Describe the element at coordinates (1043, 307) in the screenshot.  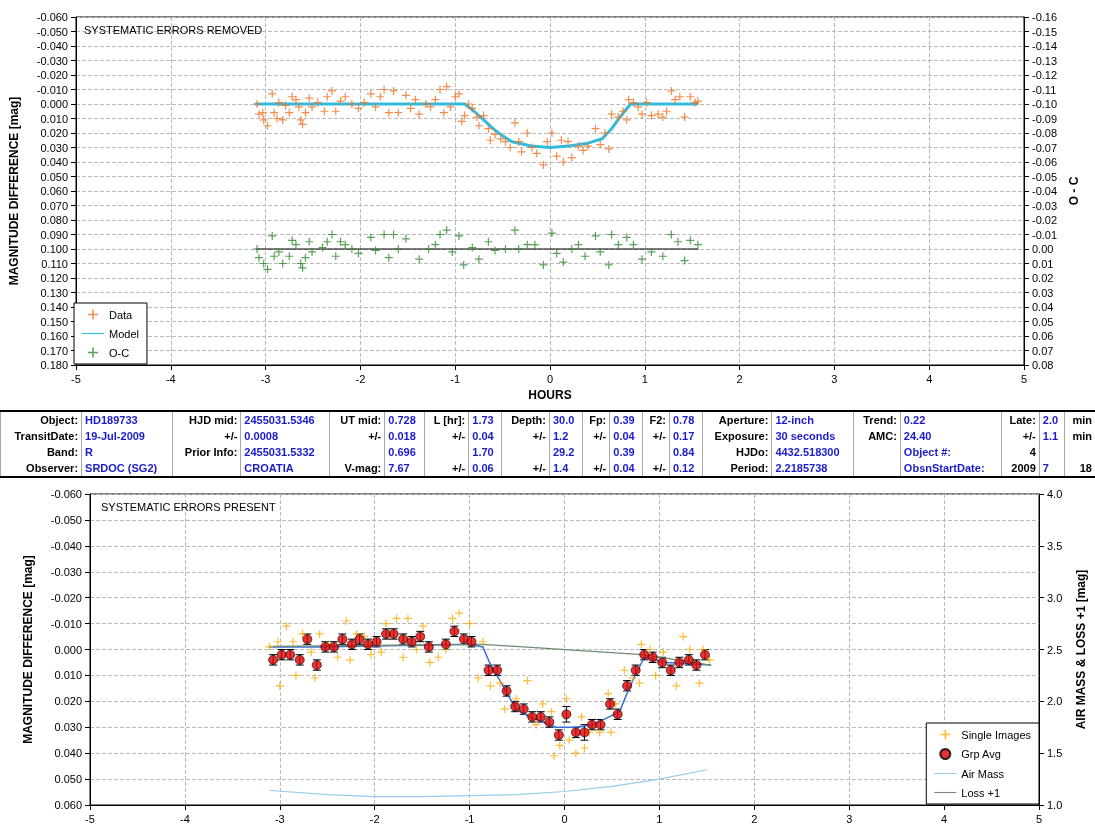
I see `y2-tick-label: 0.04` at that location.